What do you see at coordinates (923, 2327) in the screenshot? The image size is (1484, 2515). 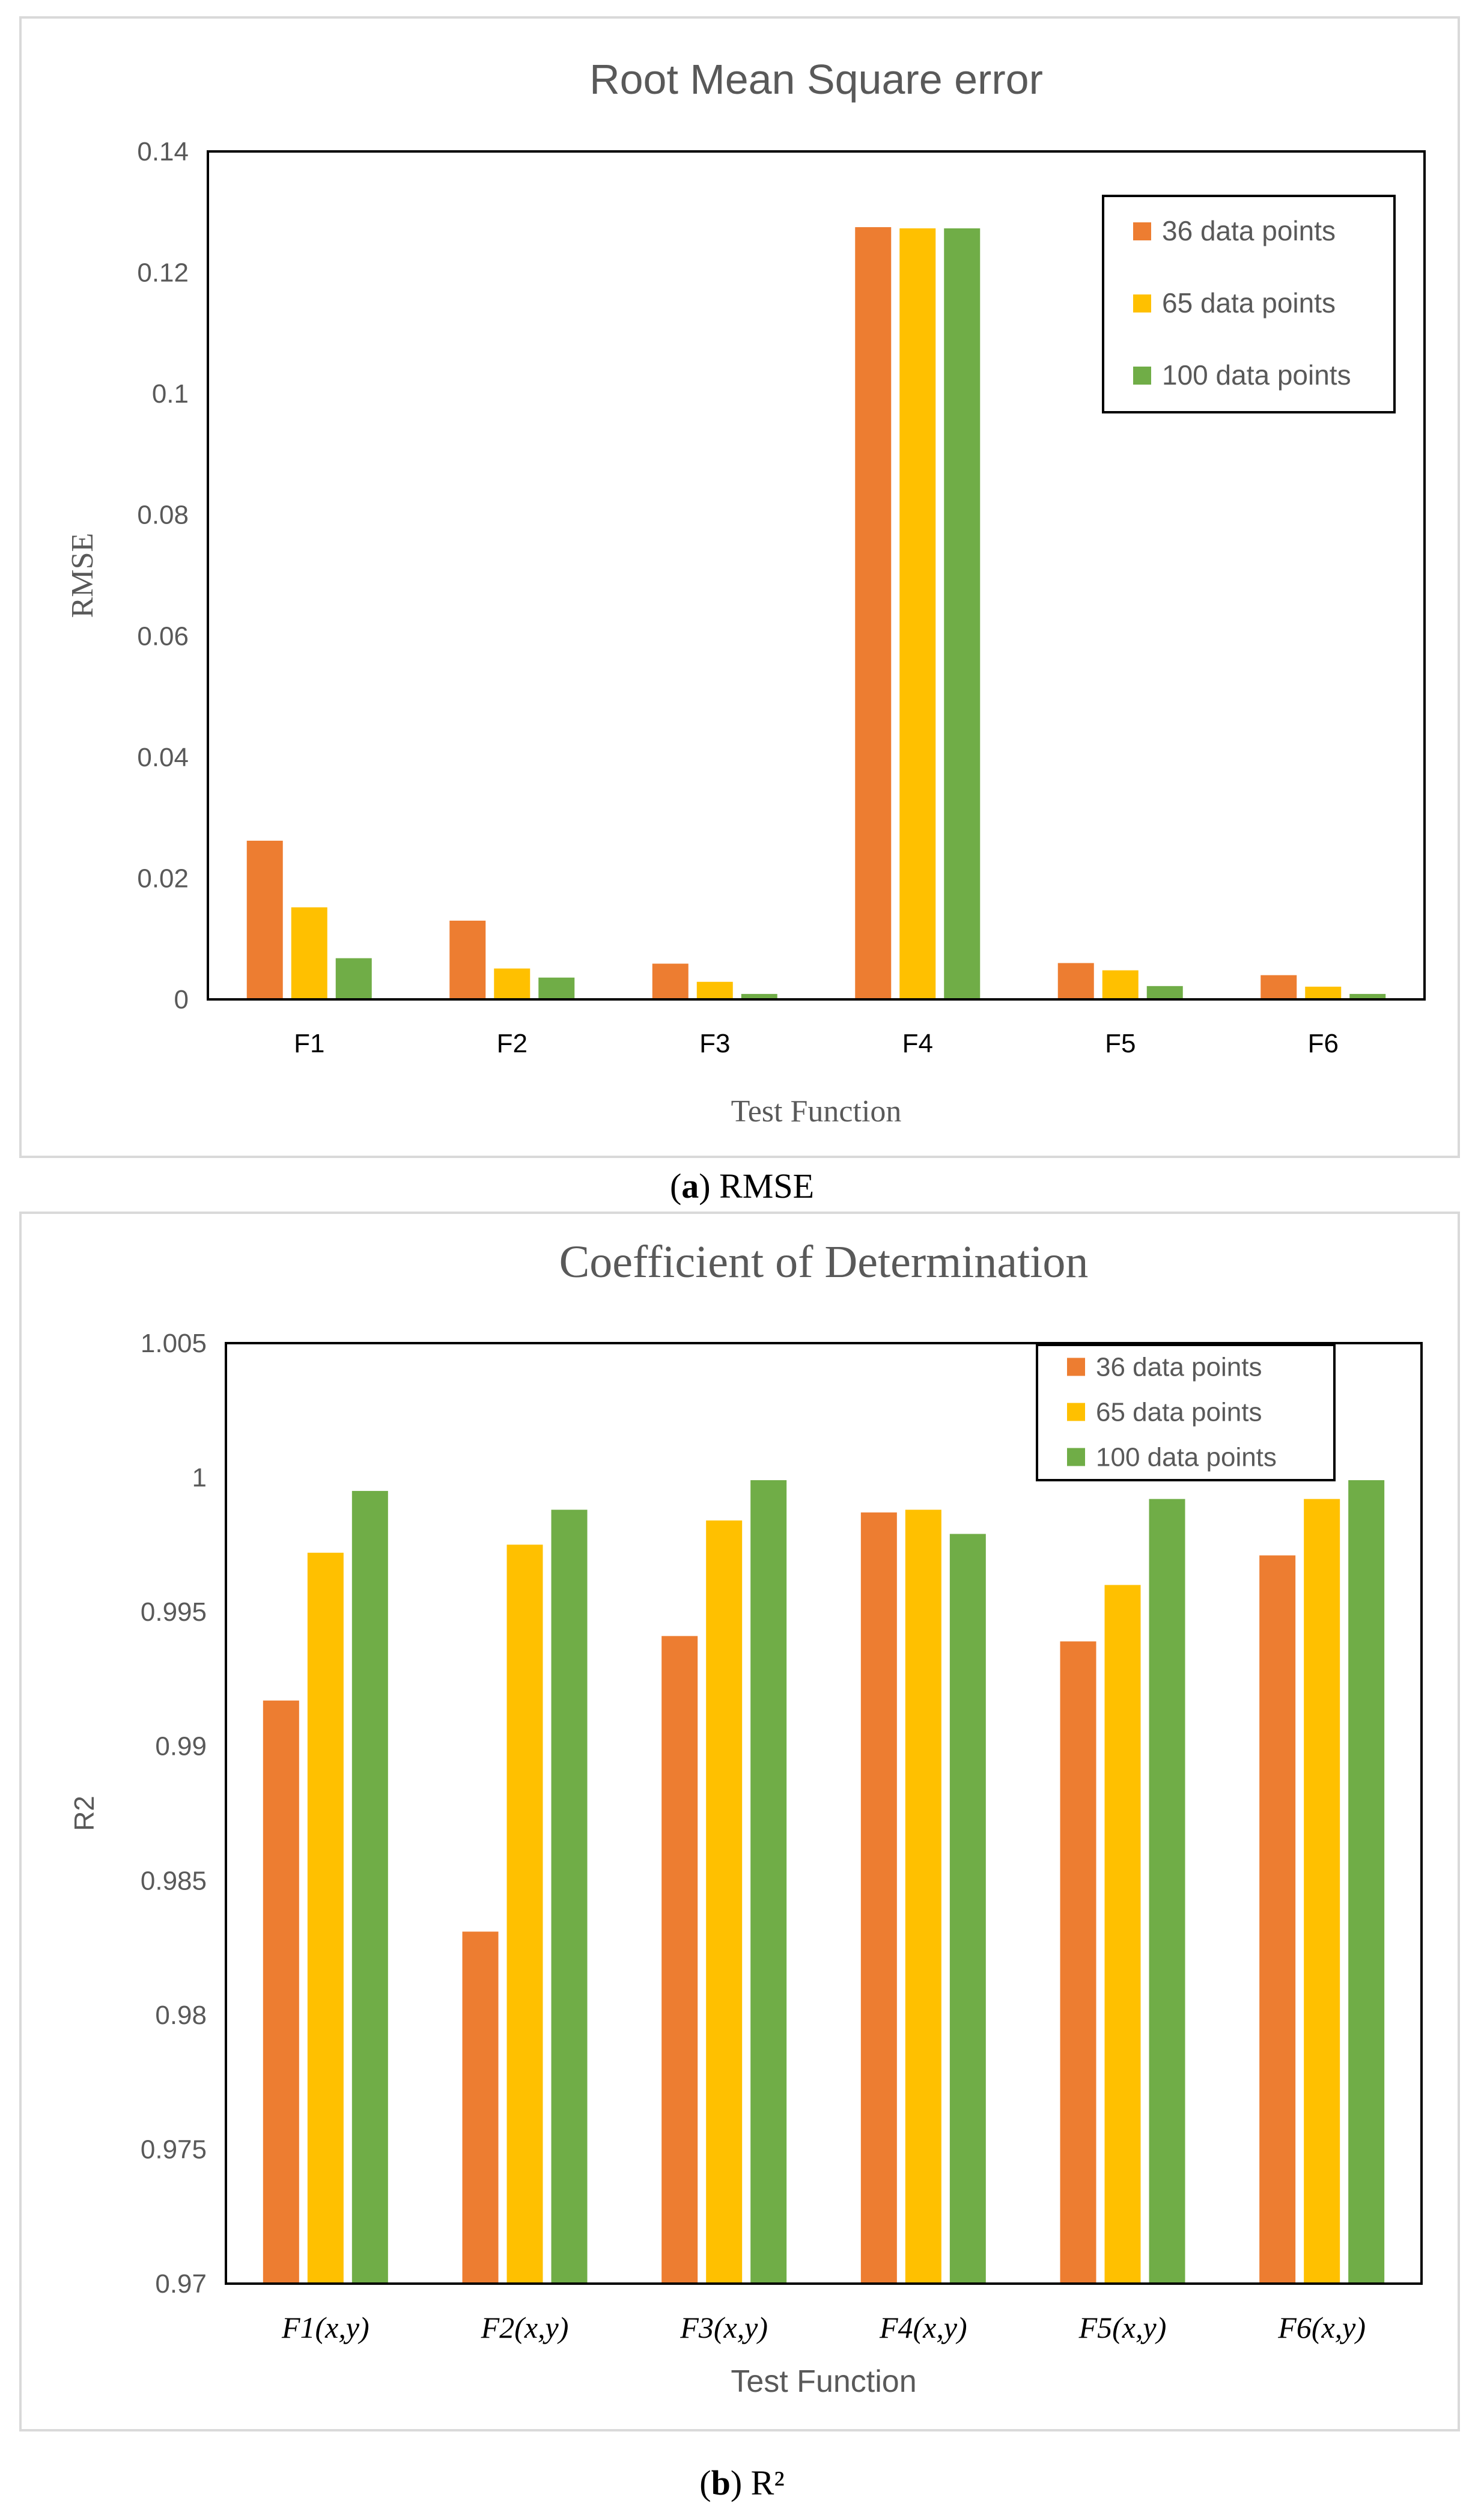 I see `r2-category-label: F4(x,y)` at bounding box center [923, 2327].